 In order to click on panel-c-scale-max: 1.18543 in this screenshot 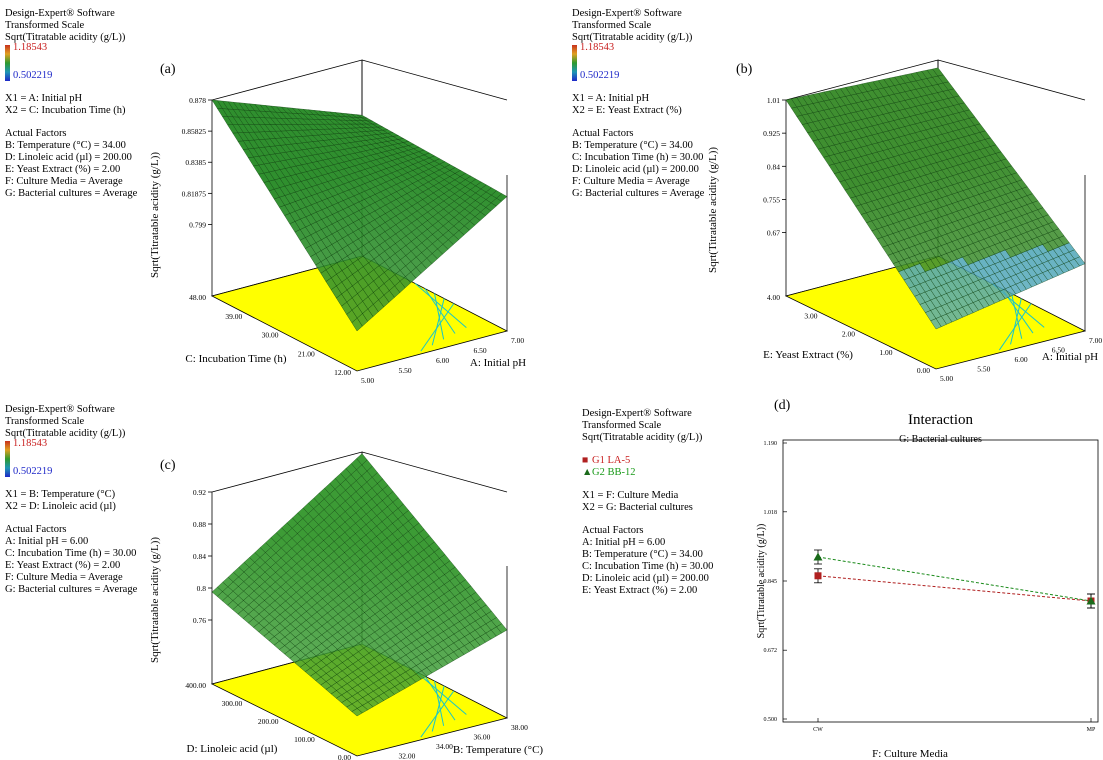, I will do `click(30, 443)`.